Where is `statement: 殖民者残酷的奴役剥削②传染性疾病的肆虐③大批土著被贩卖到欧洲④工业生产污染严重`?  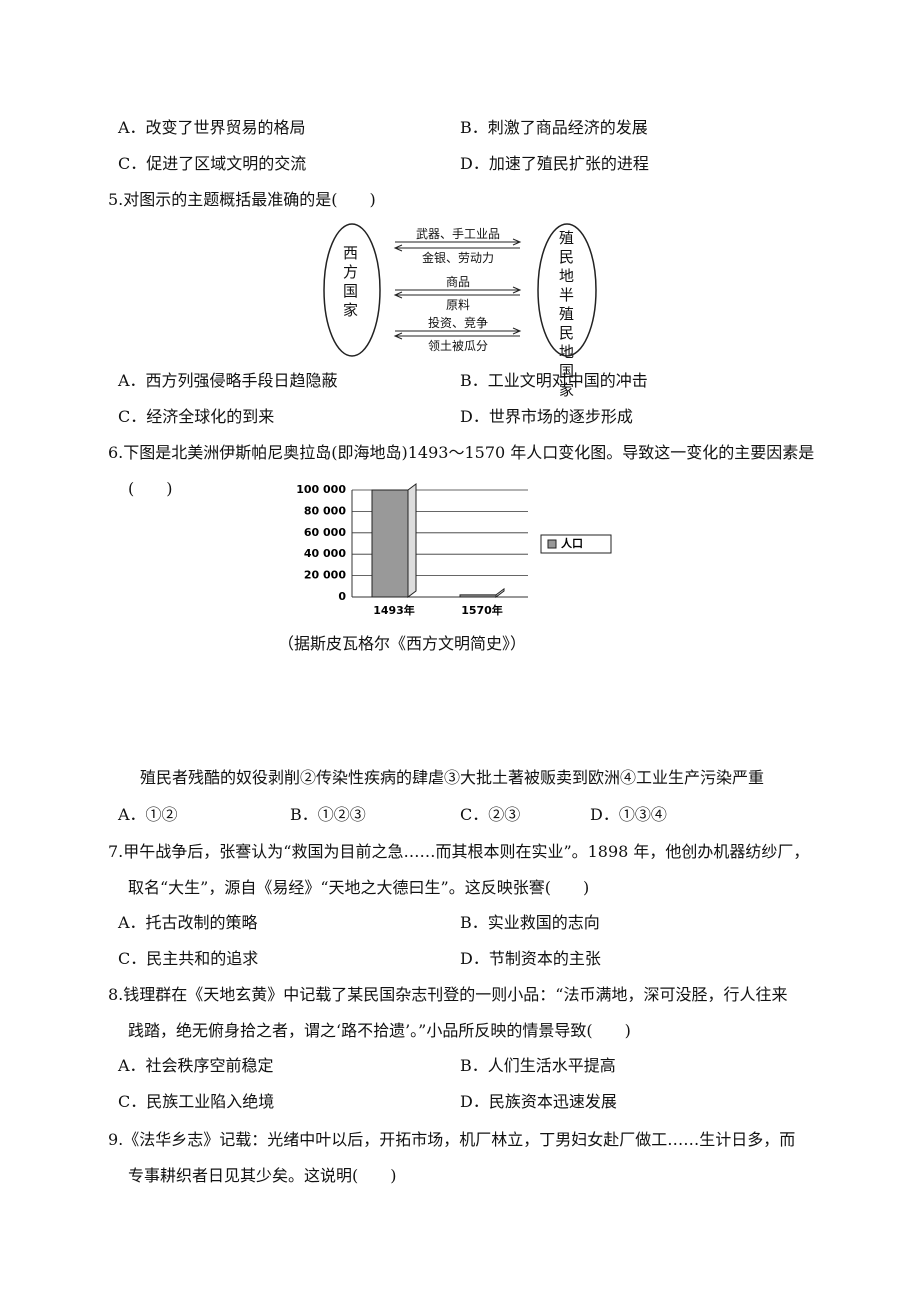
statement: 殖民者残酷的奴役剥削②传染性疾病的肆虐③大批土著被贩卖到欧洲④工业生产污染严重 is located at coordinates (452, 777).